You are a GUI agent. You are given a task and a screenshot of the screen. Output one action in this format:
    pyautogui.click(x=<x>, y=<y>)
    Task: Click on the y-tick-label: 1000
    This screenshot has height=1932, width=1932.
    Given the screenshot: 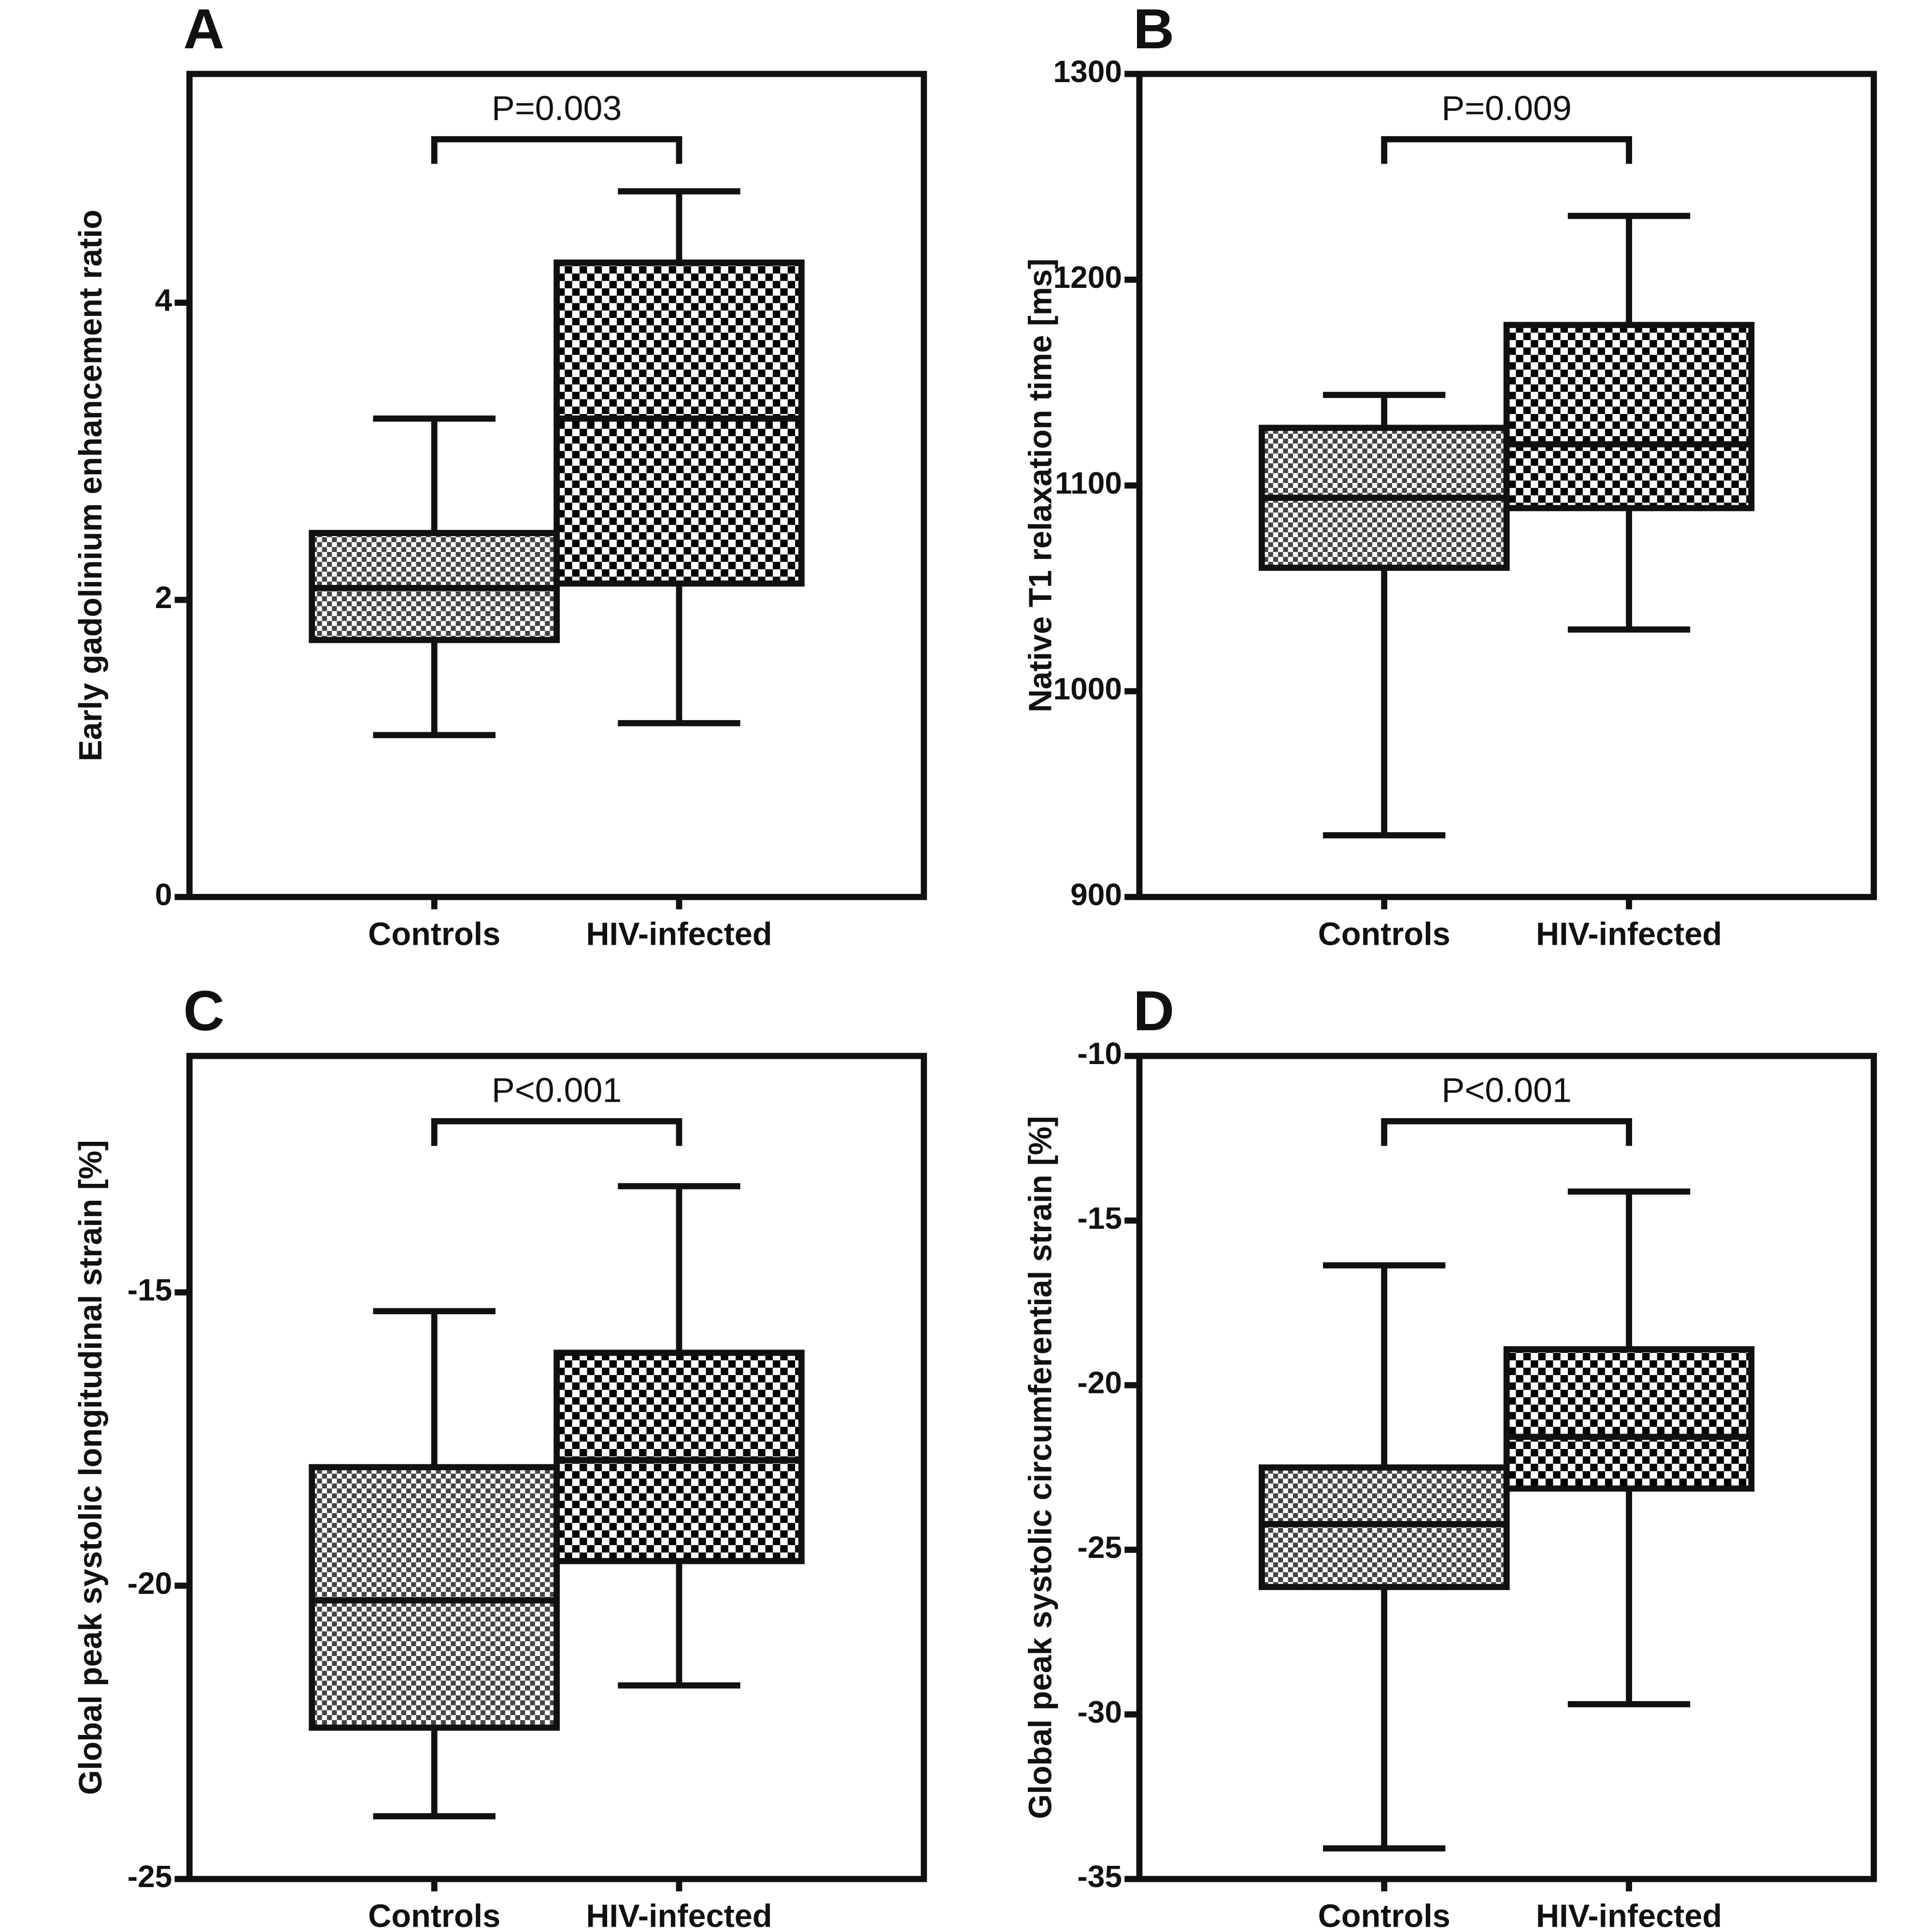 What is the action you would take?
    pyautogui.click(x=1087, y=688)
    